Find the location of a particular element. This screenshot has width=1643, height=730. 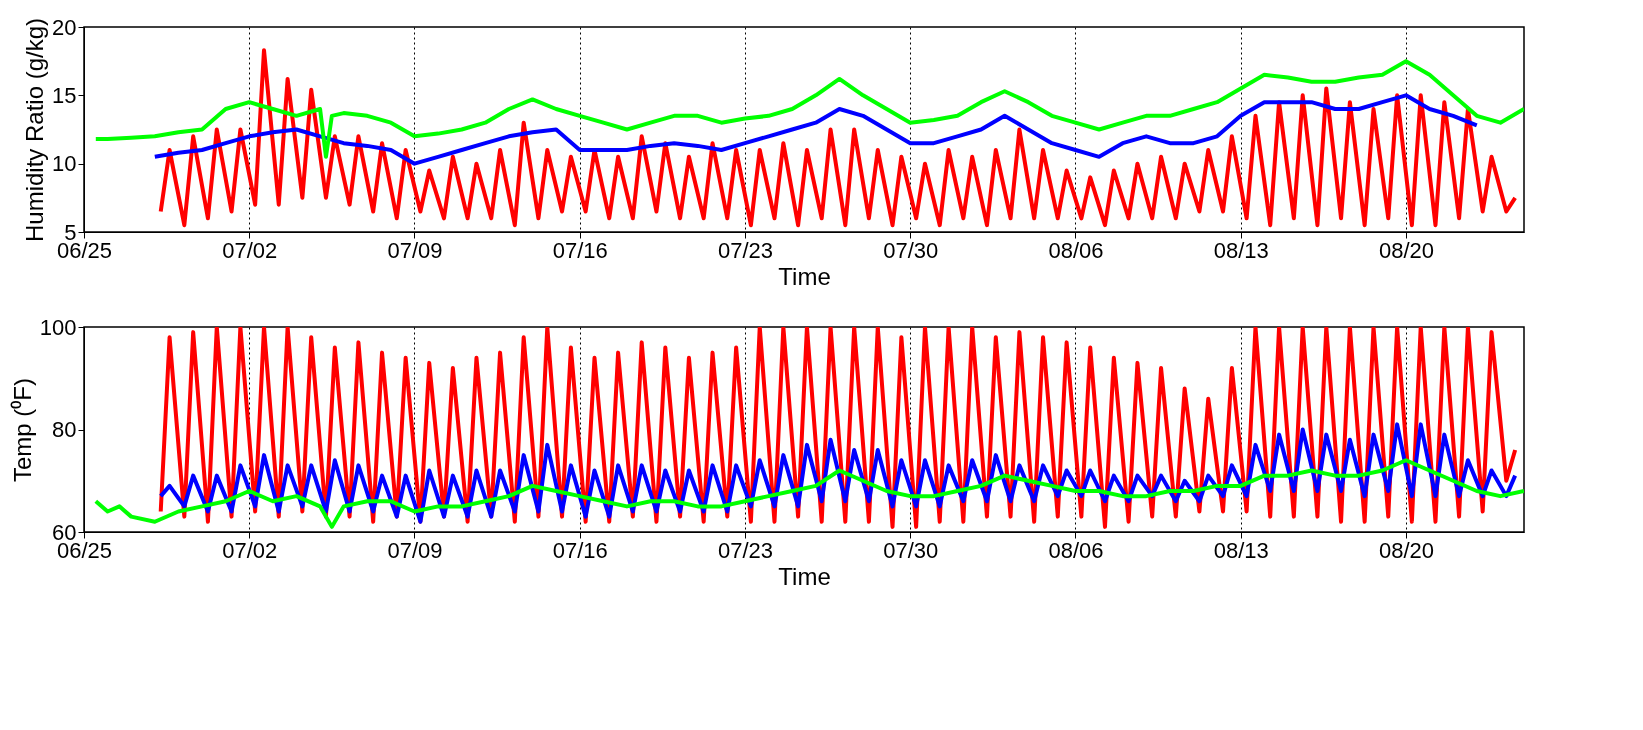

y-tick-label: 80 is located at coordinates (64, 429).